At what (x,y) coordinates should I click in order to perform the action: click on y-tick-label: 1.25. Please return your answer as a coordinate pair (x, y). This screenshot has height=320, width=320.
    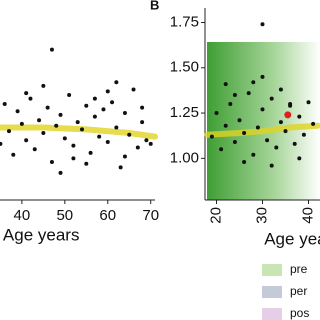
    Looking at the image, I should click on (184, 112).